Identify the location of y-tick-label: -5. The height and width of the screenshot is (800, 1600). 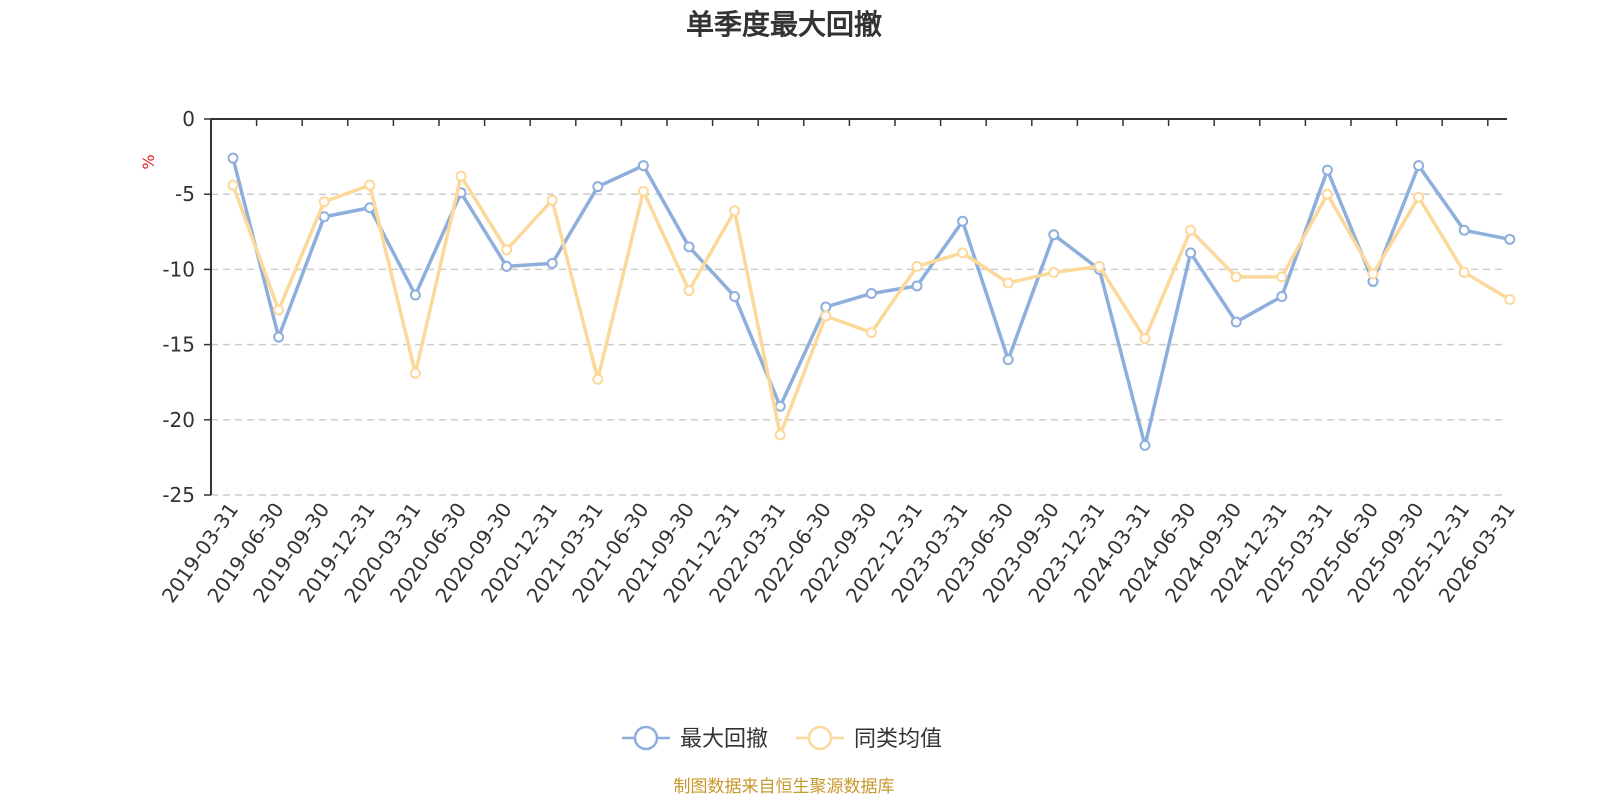
(185, 194).